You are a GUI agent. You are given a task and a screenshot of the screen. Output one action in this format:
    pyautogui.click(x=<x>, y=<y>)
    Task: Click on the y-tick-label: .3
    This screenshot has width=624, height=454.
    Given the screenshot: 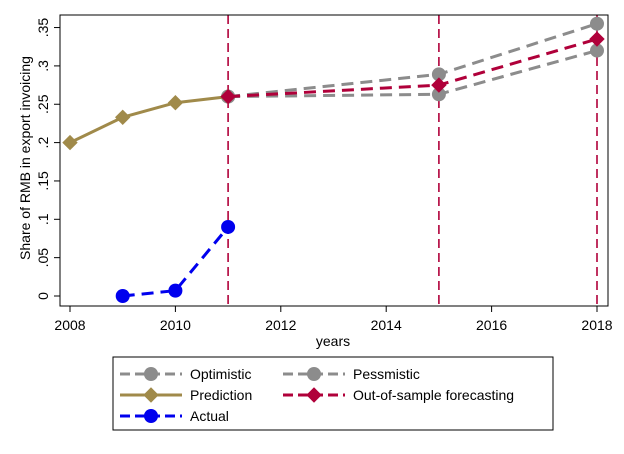 What is the action you would take?
    pyautogui.click(x=43, y=66)
    